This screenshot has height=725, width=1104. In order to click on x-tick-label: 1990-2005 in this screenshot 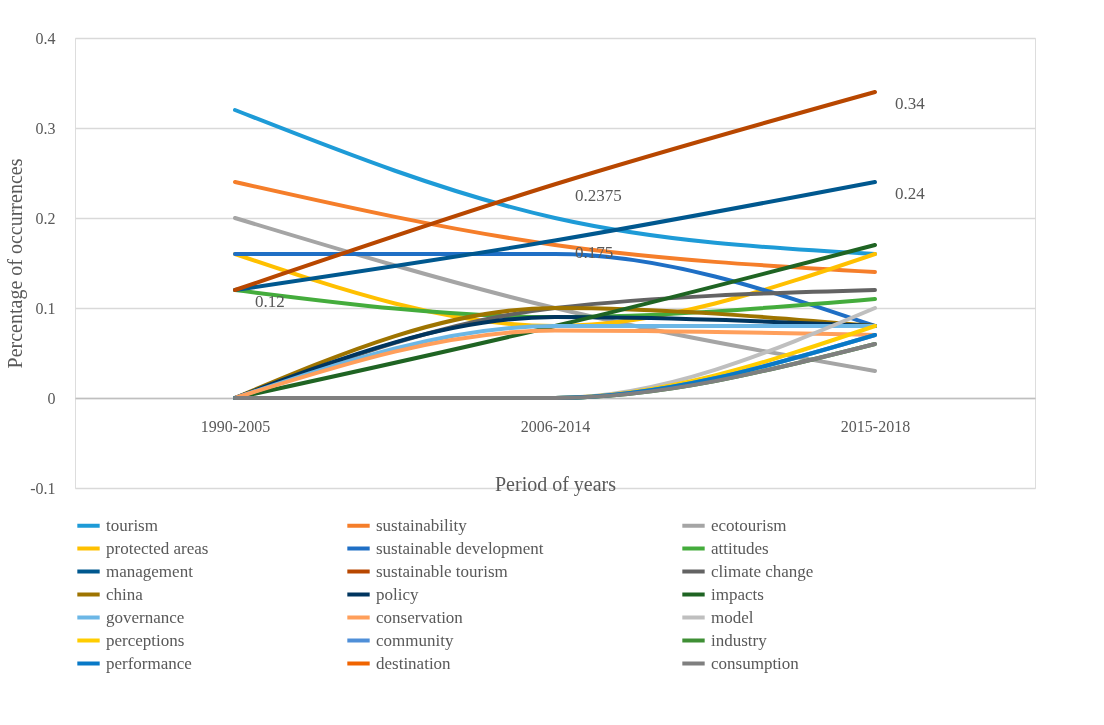, I will do `click(235, 426)`.